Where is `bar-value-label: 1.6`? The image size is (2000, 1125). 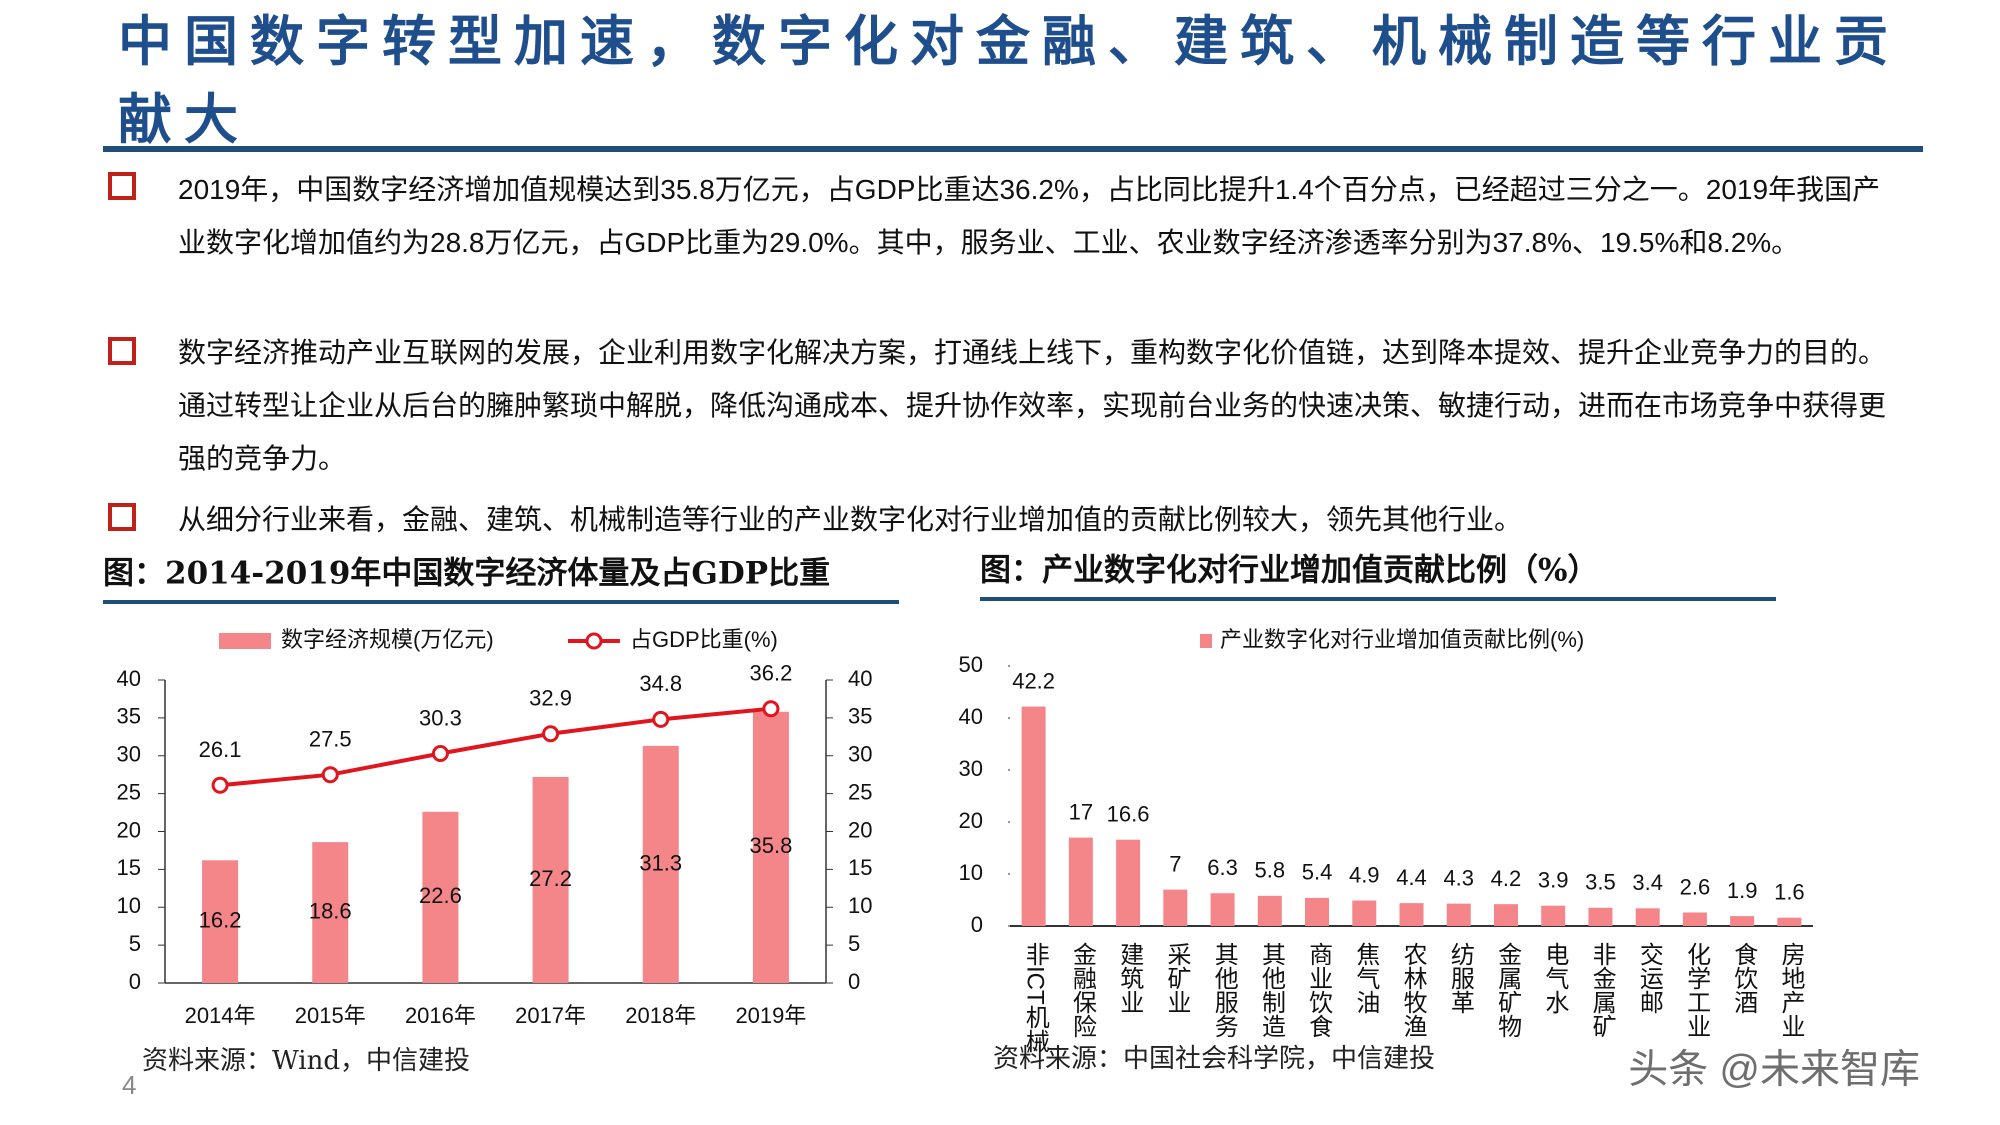
bar-value-label: 1.6 is located at coordinates (1789, 891).